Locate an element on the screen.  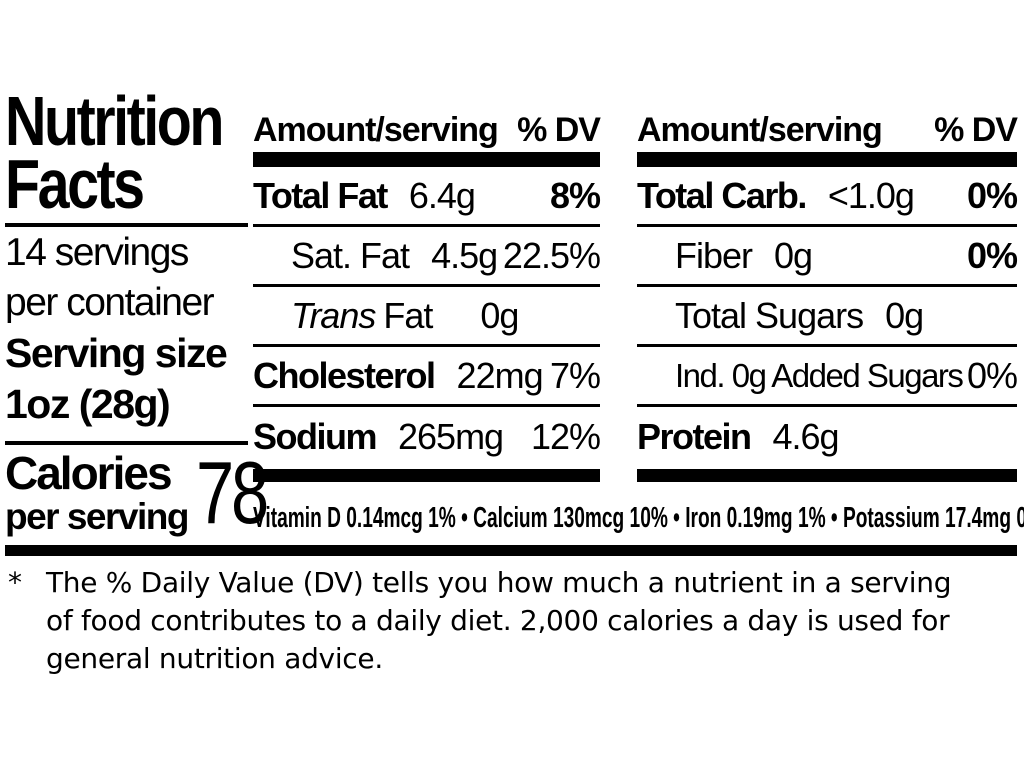
calories-label-line2: per serving is located at coordinates (97, 516).